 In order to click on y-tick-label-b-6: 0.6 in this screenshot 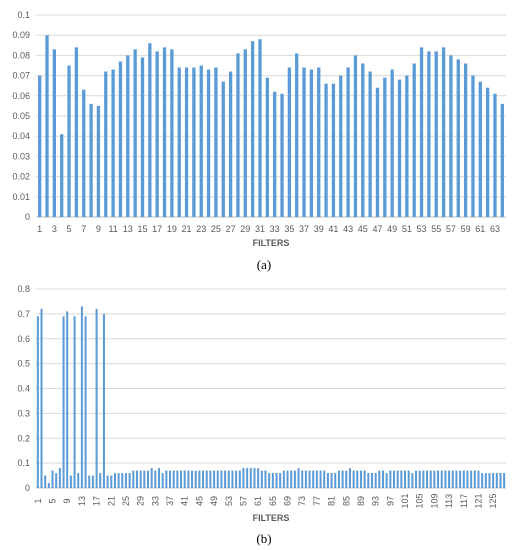, I will do `click(23, 339)`.